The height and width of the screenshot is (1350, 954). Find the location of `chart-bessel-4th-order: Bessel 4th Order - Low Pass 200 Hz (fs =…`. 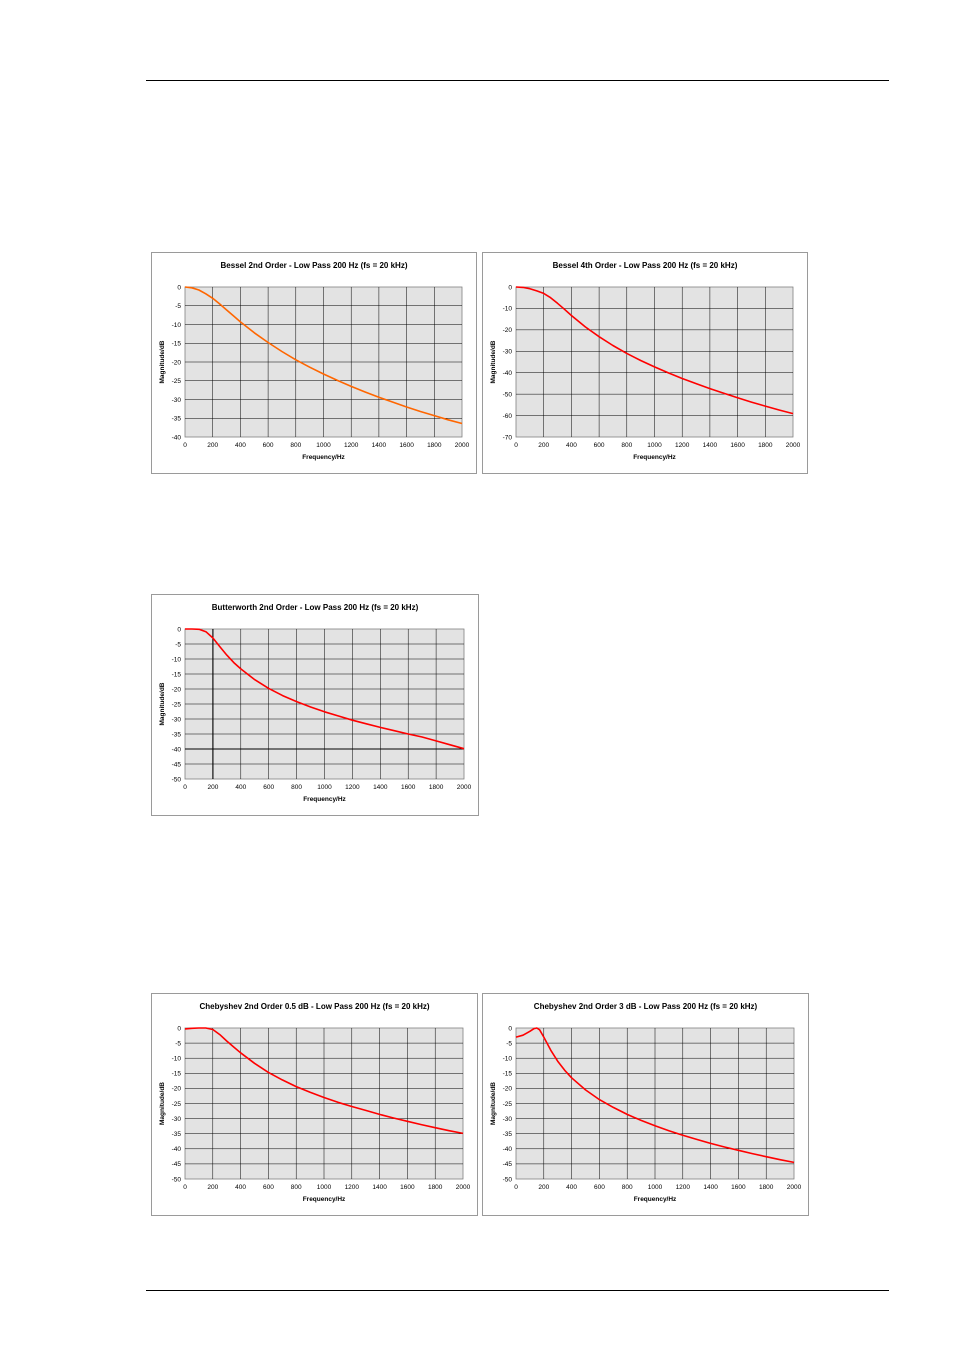

chart-bessel-4th-order: Bessel 4th Order - Low Pass 200 Hz (fs =… is located at coordinates (645, 363).